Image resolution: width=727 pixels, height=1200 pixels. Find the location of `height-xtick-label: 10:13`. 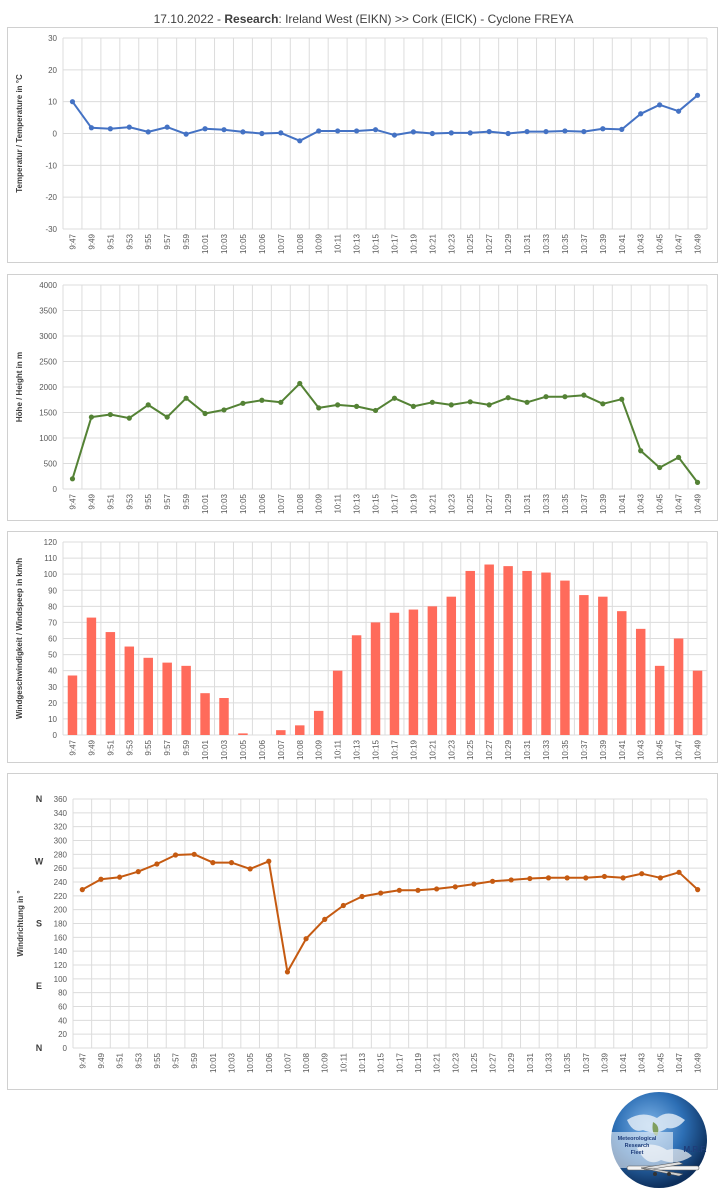

height-xtick-label: 10:13 is located at coordinates (357, 503).